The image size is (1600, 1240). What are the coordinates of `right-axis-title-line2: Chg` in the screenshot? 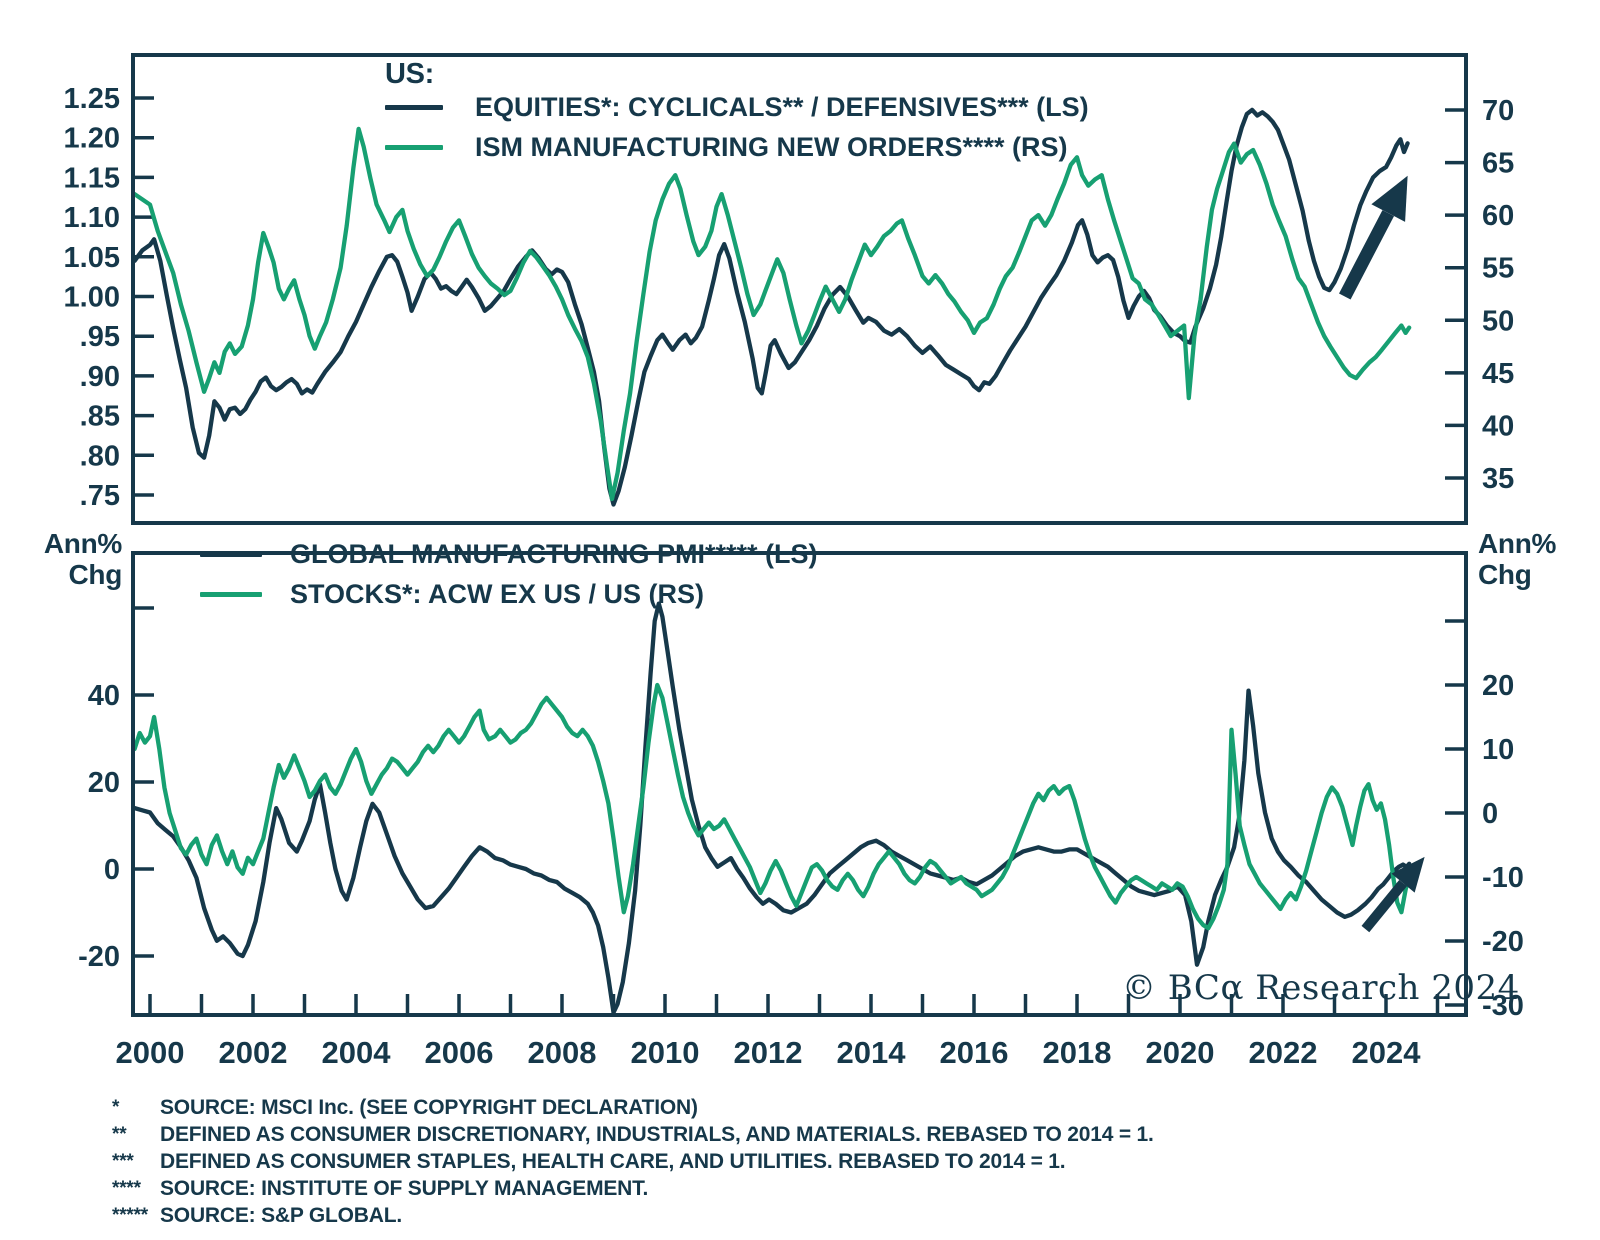 It's located at (1505, 574).